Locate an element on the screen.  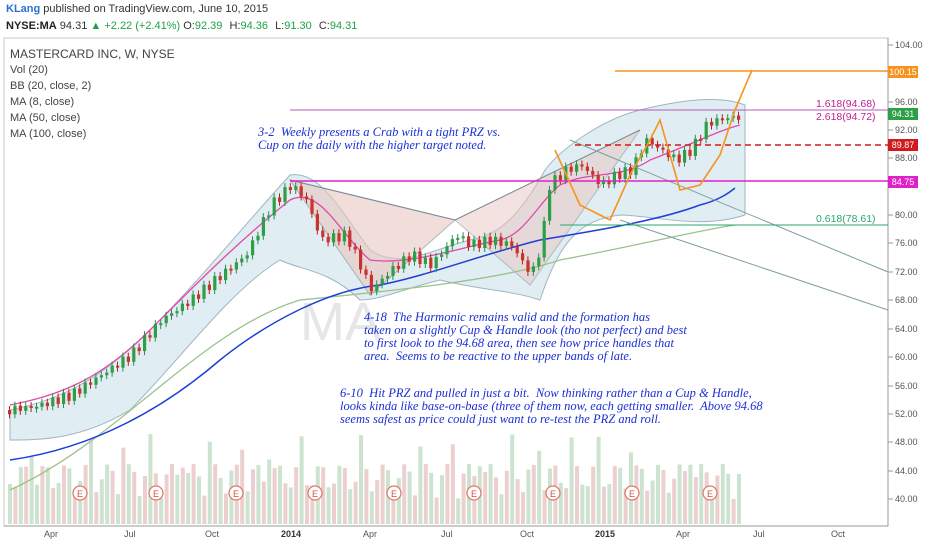
low-key: L: is located at coordinates (280, 26).